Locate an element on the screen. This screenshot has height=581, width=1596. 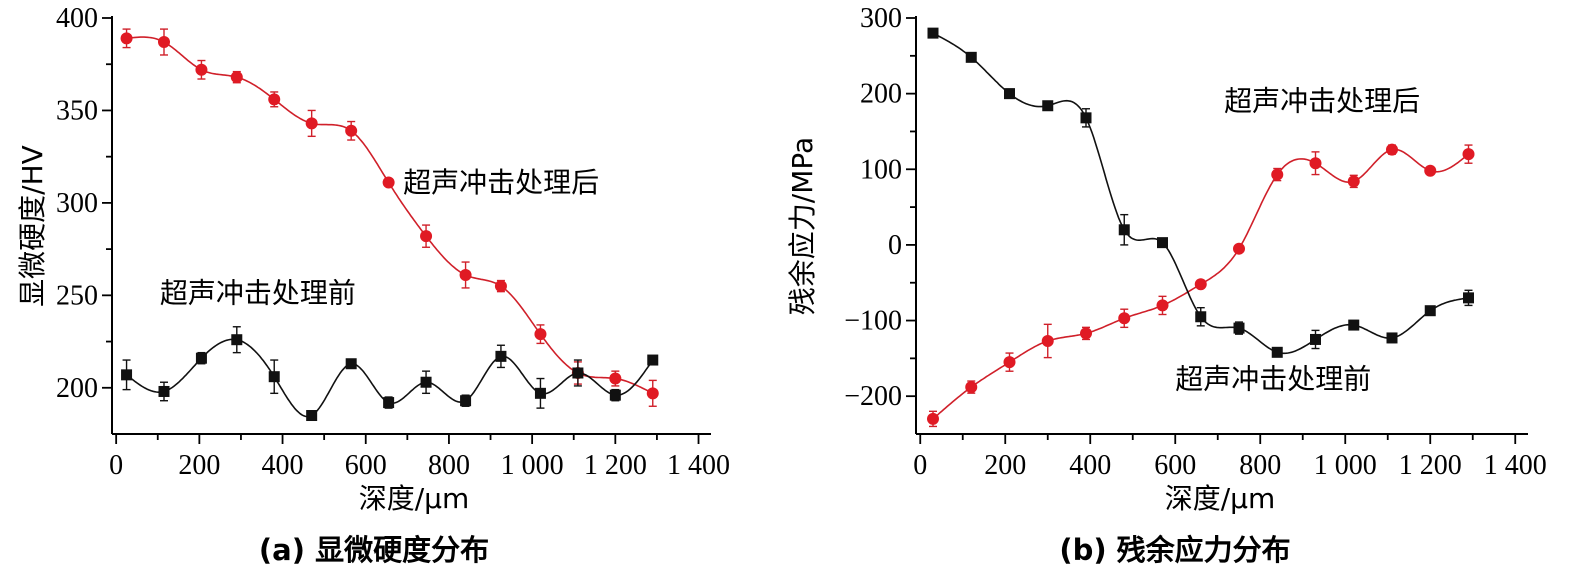
y-tick-label: −200 is located at coordinates (873, 396).